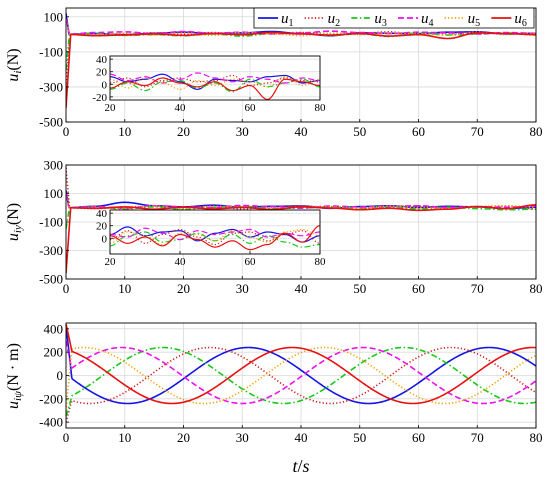 This screenshot has height=480, width=550. I want to click on xlabel: t/s, so click(300, 466).